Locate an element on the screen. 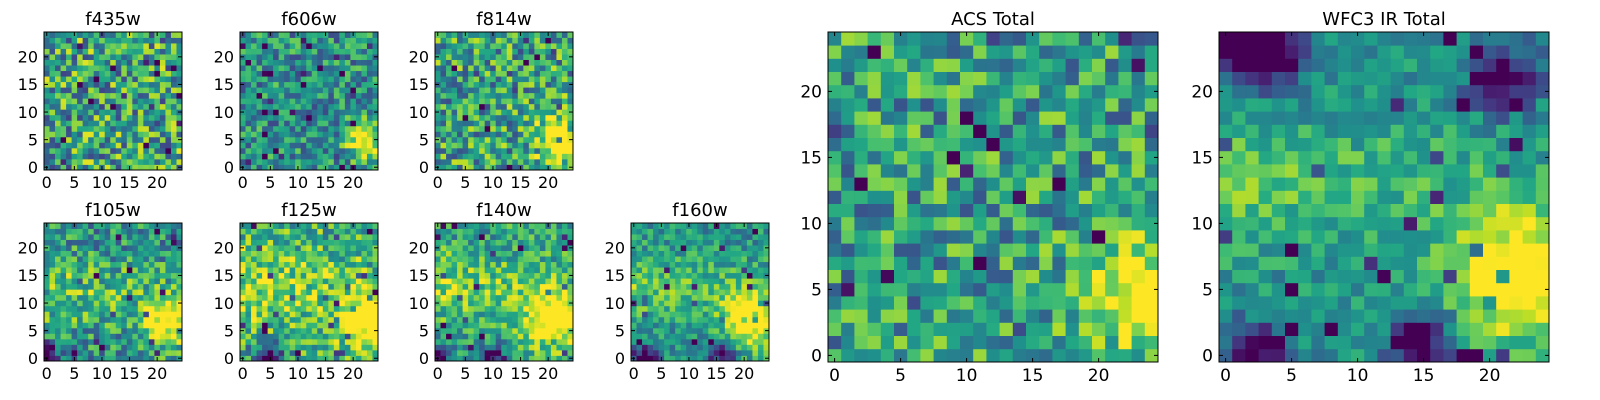 The height and width of the screenshot is (400, 1600). axes-frame is located at coordinates (113, 101).